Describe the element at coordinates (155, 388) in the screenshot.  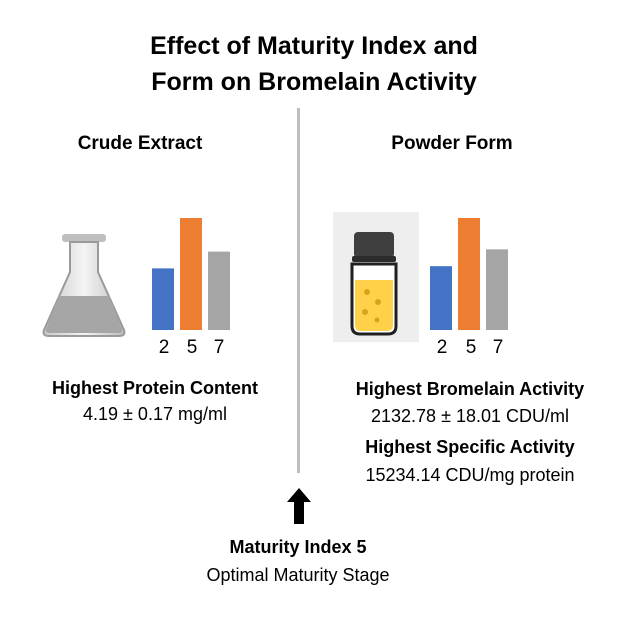
I see `protein-content-label: Highest Protein Content` at that location.